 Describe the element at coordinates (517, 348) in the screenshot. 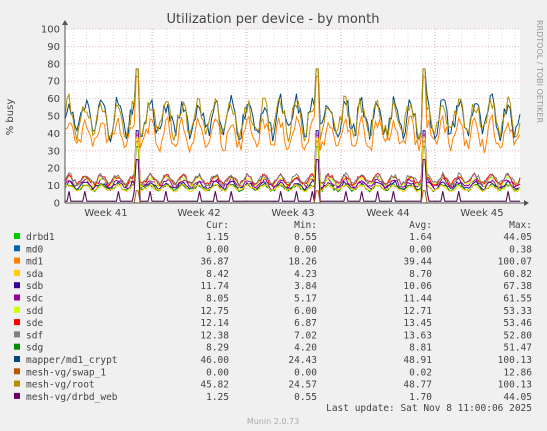

I see `legend-value-max: 51.47` at that location.